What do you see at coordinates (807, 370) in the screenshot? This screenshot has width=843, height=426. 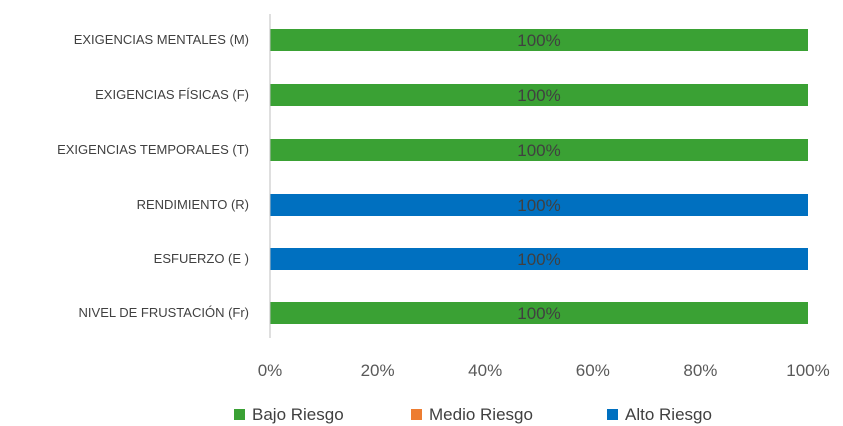 I see `x-tick-label-6: 100%` at bounding box center [807, 370].